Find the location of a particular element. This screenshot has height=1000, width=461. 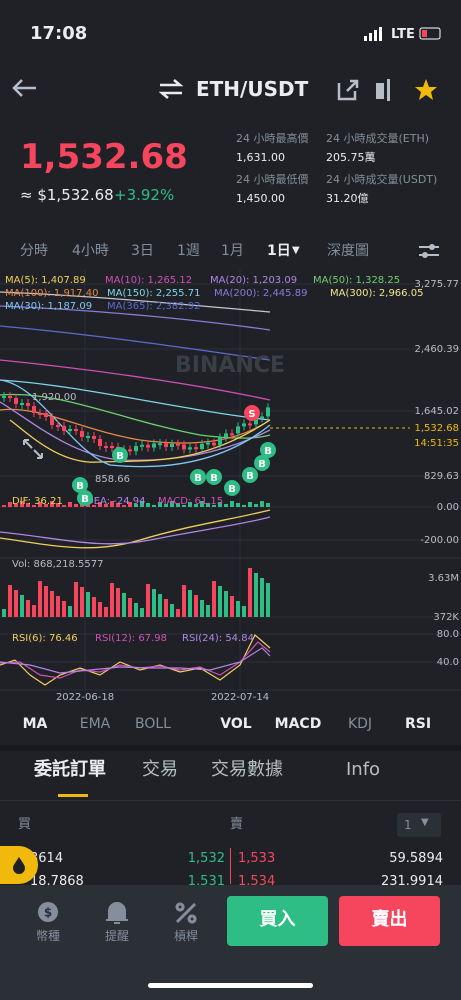

candles is located at coordinates (136, 504).